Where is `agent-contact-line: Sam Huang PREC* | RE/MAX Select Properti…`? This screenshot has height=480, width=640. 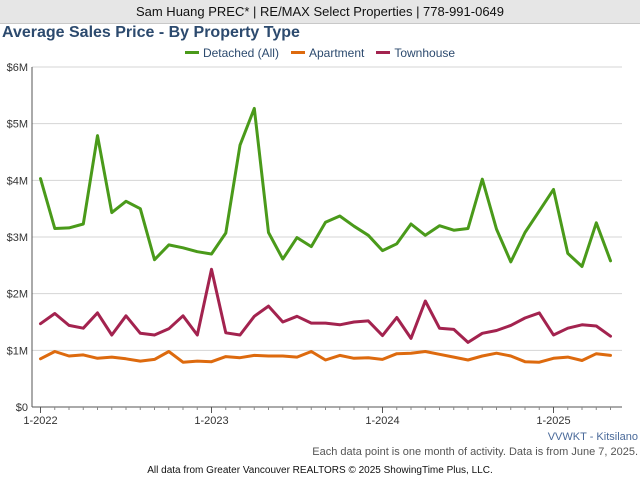 agent-contact-line: Sam Huang PREC* | RE/MAX Select Properti… is located at coordinates (320, 11).